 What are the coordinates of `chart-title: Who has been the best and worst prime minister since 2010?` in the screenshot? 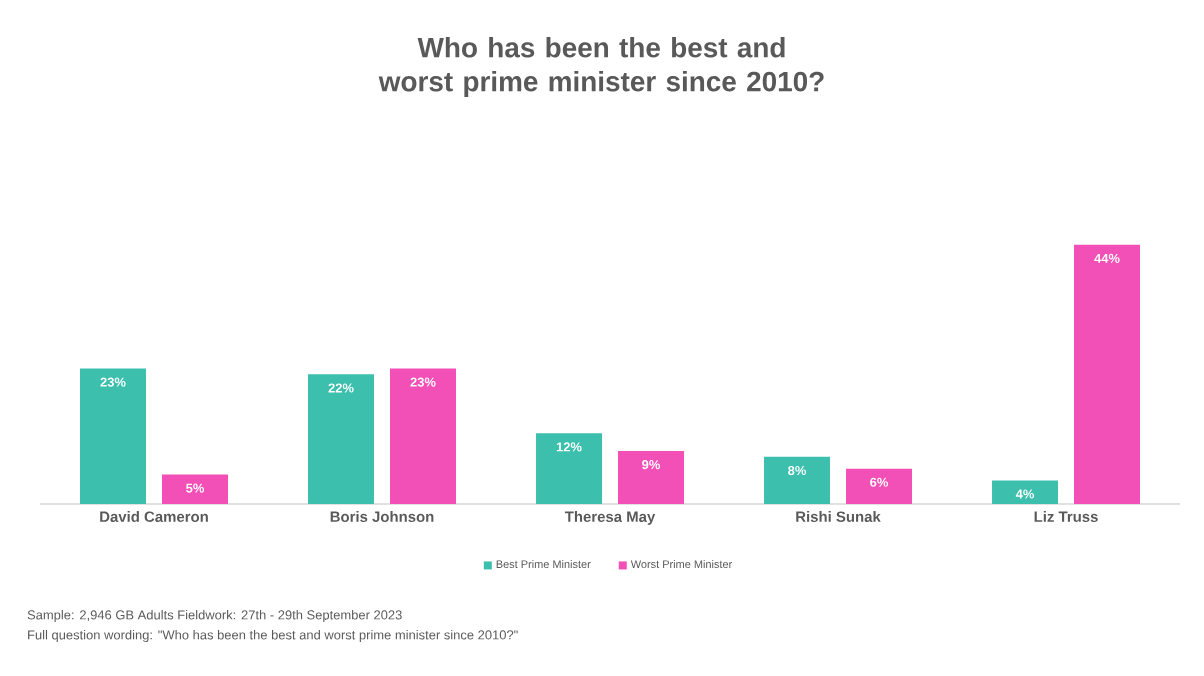 It's located at (601, 67).